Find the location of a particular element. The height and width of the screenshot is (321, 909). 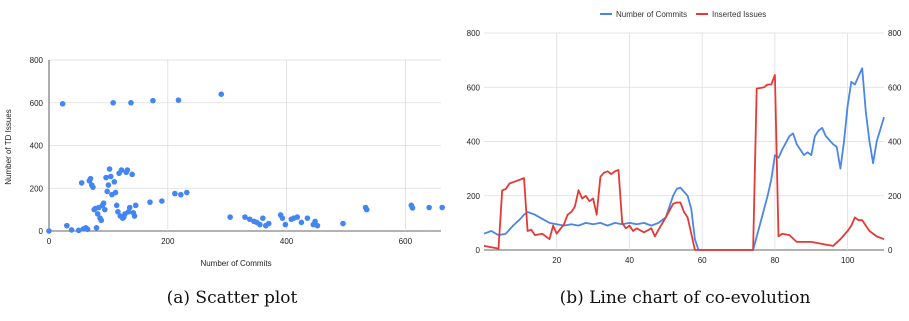

line-y2-tick-label: 200 is located at coordinates (895, 196).